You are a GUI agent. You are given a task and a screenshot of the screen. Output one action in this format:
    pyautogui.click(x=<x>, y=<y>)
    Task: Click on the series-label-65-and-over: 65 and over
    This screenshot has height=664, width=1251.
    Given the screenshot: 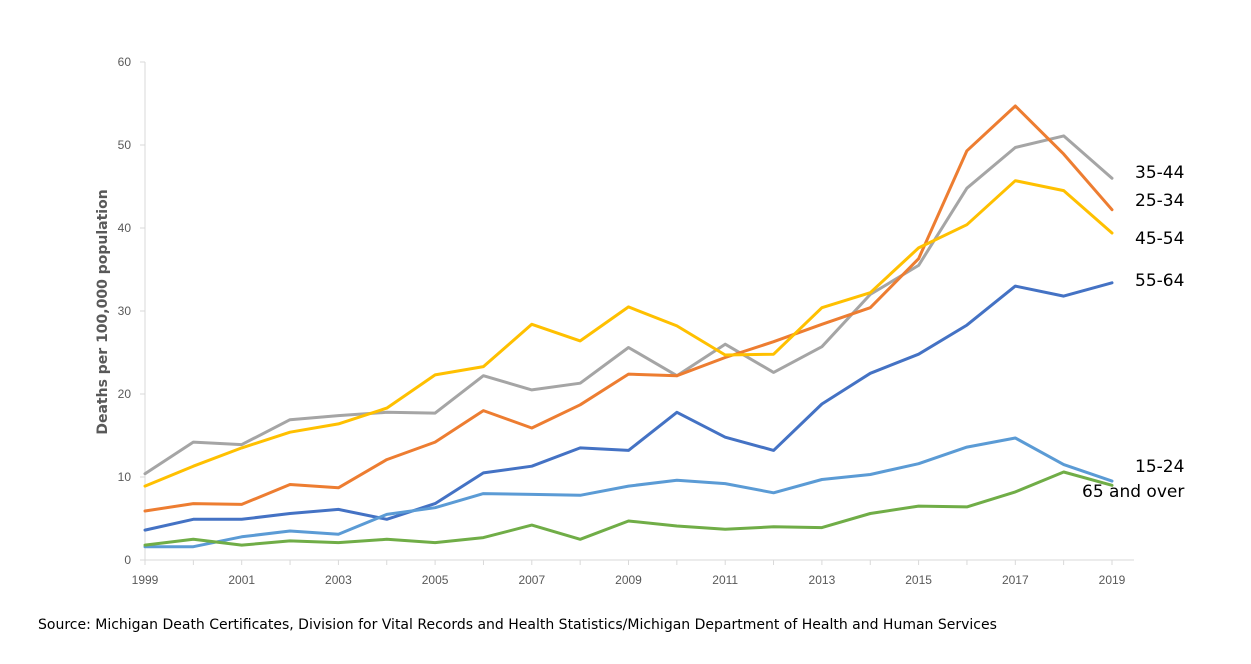 What is the action you would take?
    pyautogui.click(x=1133, y=492)
    